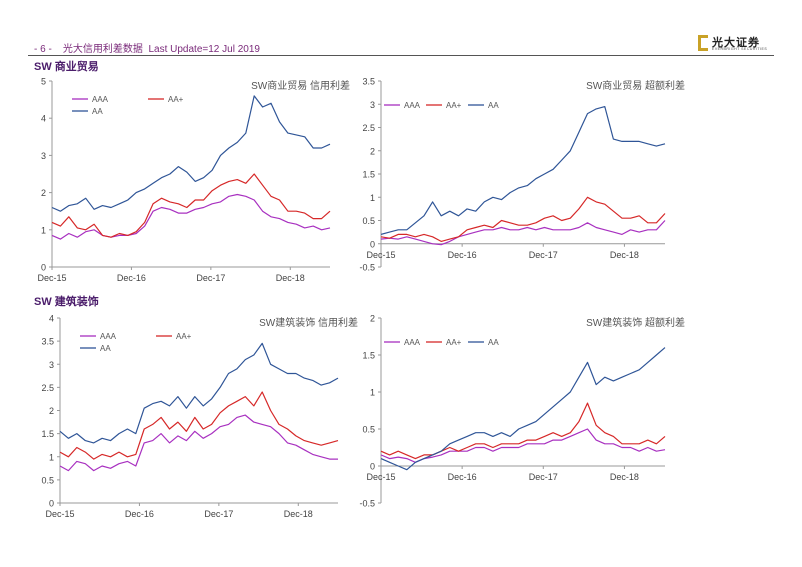  I want to click on chart-title: SW商业贸易 信用利差, so click(300, 85).